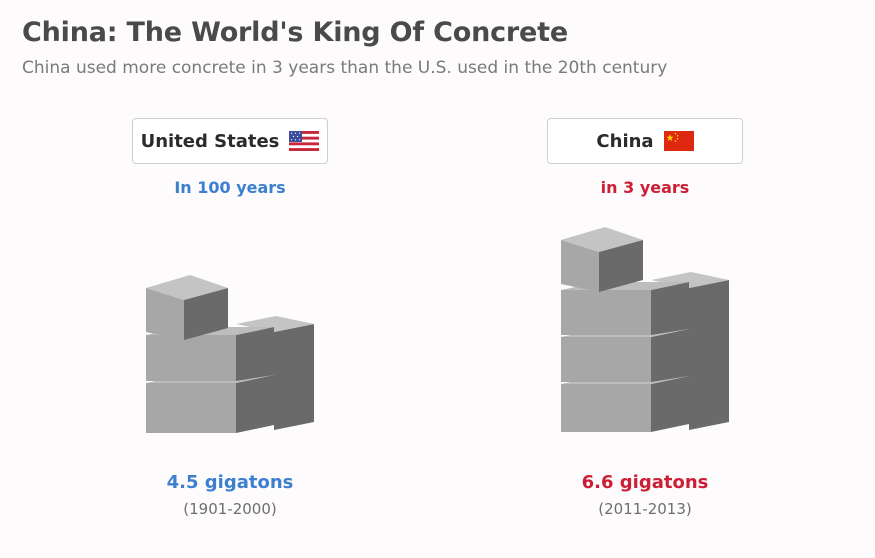 The height and width of the screenshot is (558, 875). What do you see at coordinates (210, 354) in the screenshot?
I see `block-us-front-middle` at bounding box center [210, 354].